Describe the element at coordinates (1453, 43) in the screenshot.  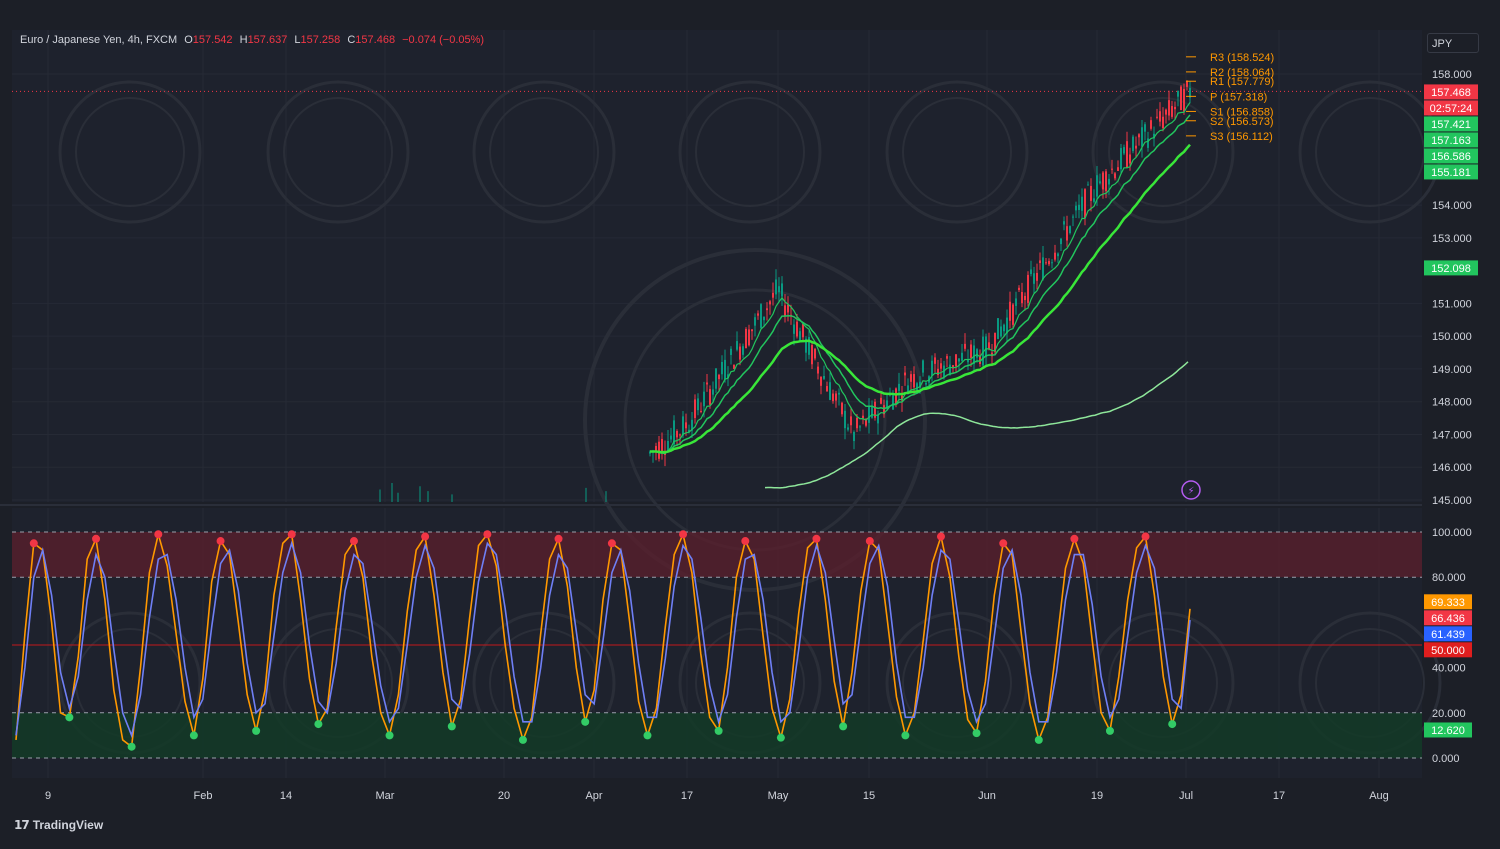
I see `currency-button: JPY` at that location.